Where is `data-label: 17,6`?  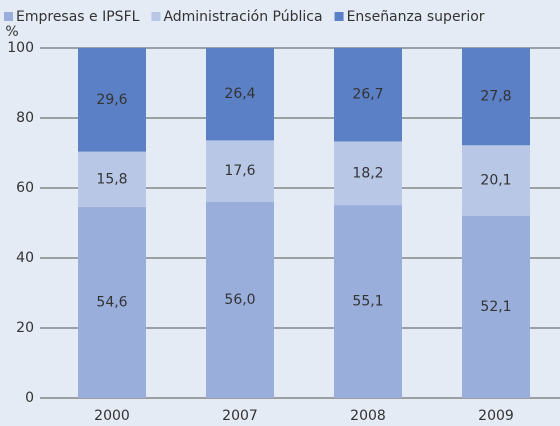 data-label: 17,6 is located at coordinates (239, 171).